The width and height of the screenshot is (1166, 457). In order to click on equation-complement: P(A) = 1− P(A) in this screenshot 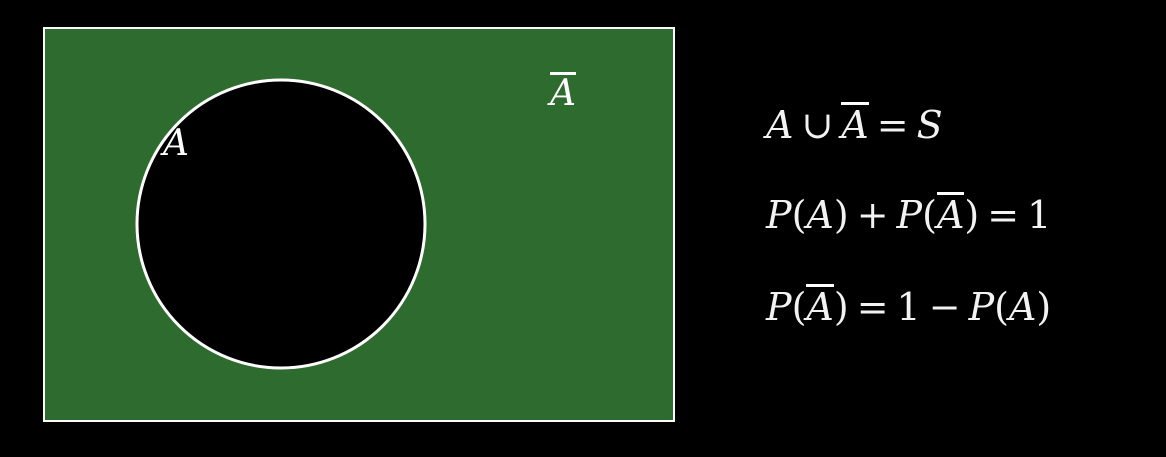, I will do `click(909, 306)`.